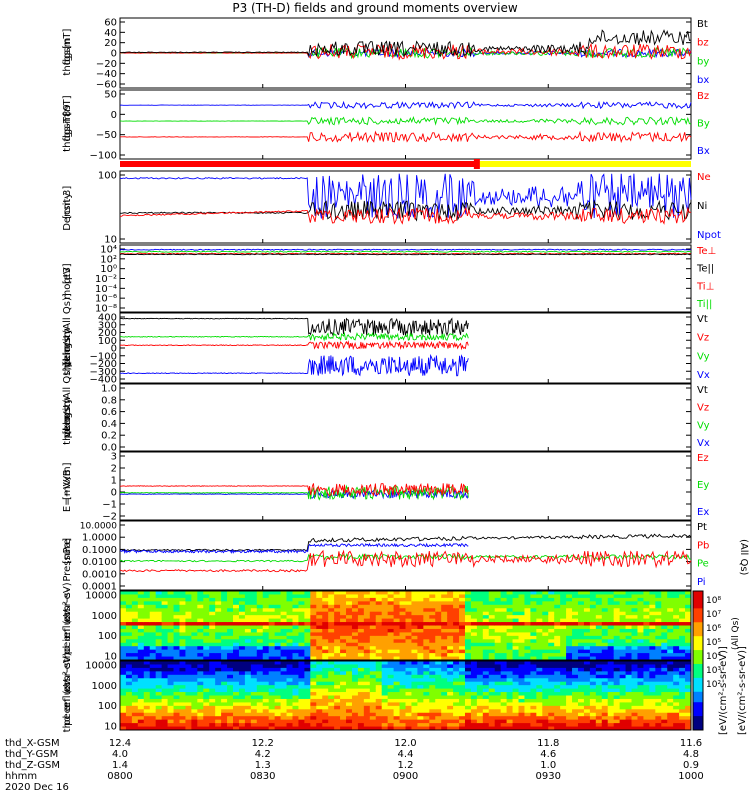  Describe the element at coordinates (114, 349) in the screenshot. I see `y-tick-label: 0` at that location.